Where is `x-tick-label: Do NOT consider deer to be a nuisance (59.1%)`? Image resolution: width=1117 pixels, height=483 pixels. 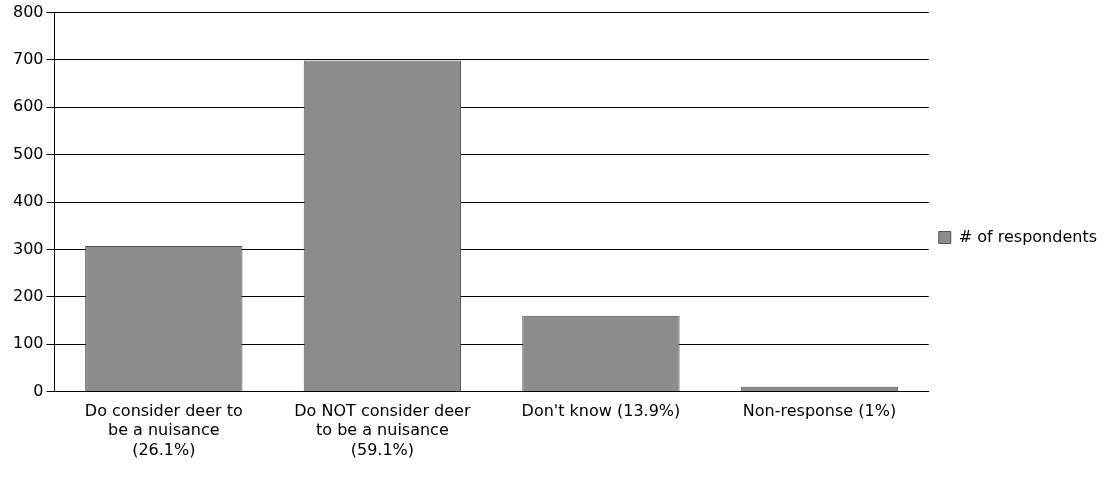 x-tick-label: Do NOT consider deer to be a nuisance (59.1%) is located at coordinates (382, 430).